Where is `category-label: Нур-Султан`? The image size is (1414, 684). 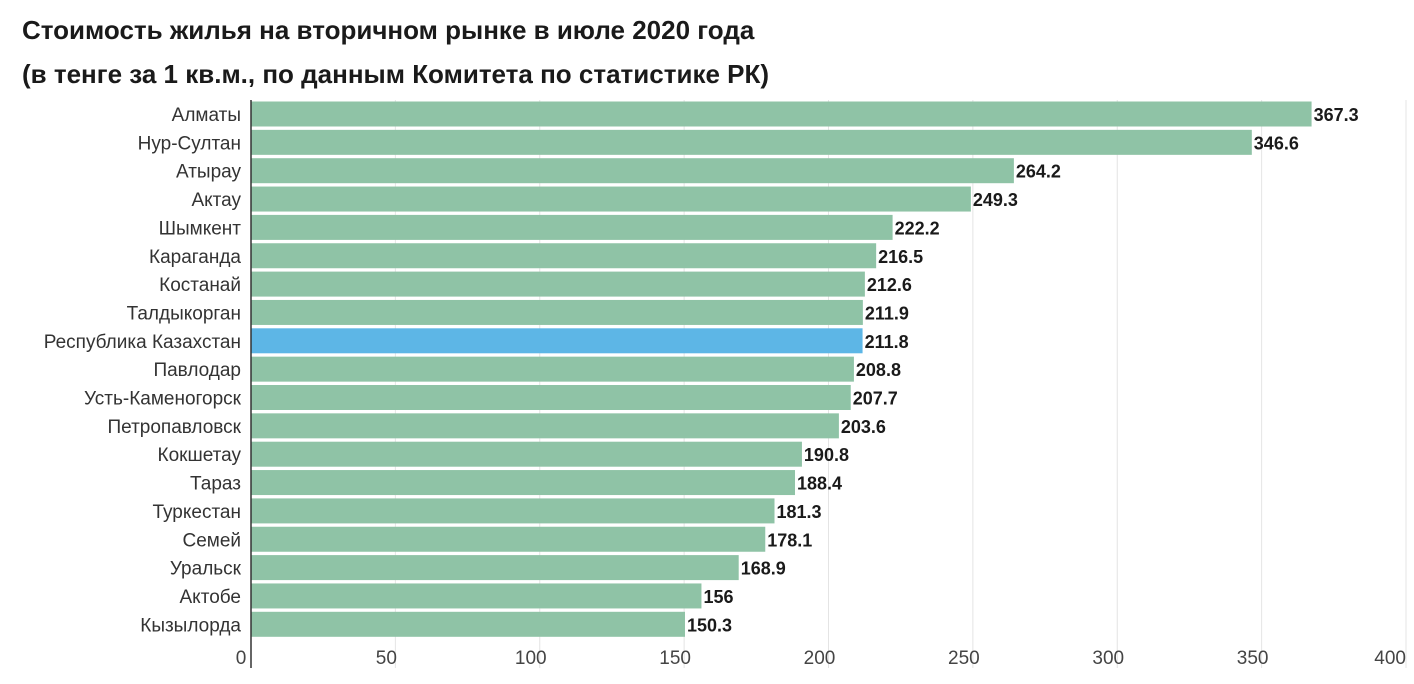 category-label: Нур-Султан is located at coordinates (189, 143).